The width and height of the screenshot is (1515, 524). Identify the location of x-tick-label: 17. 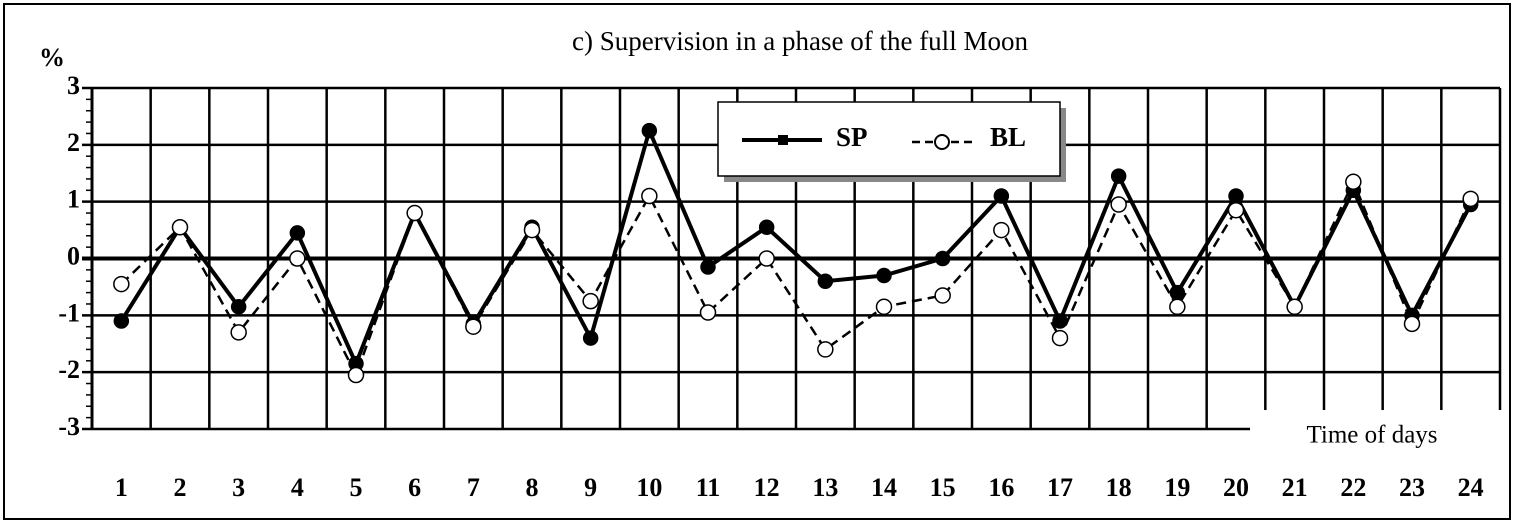
(1060, 487).